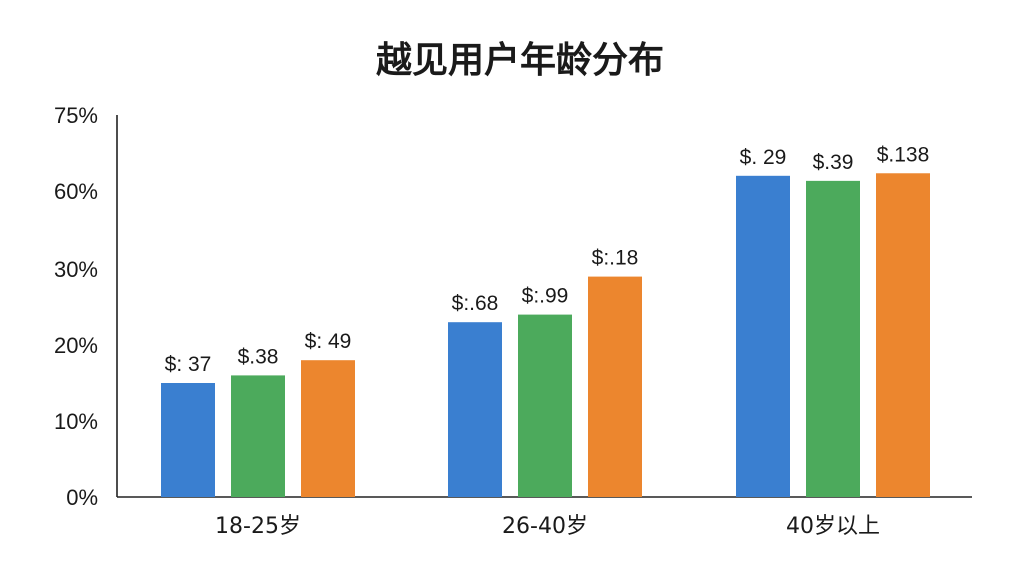 This screenshot has width=1024, height=576. Describe the element at coordinates (328, 341) in the screenshot. I see `bar-value-label: $: 49` at that location.